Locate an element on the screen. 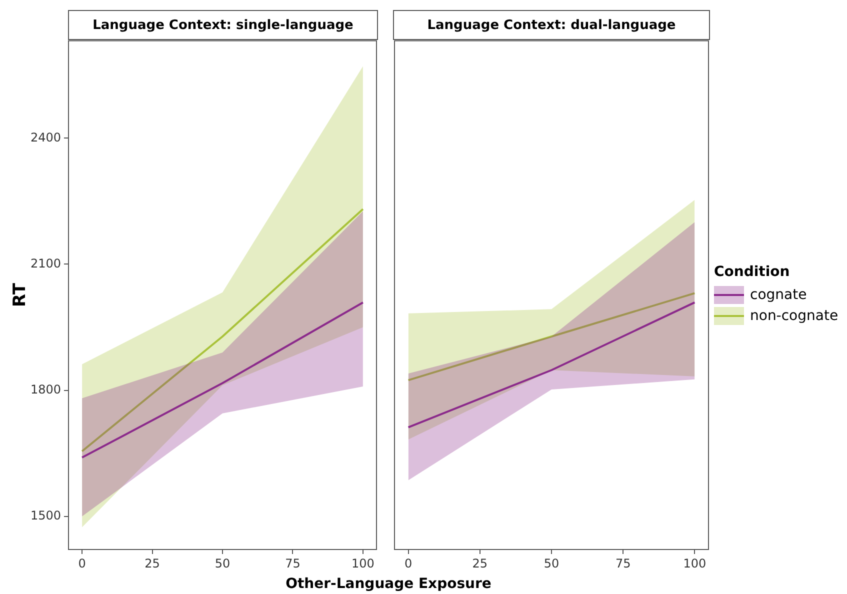 The image size is (847, 594). x-axis-title: Other-Language Exposure is located at coordinates (388, 584).